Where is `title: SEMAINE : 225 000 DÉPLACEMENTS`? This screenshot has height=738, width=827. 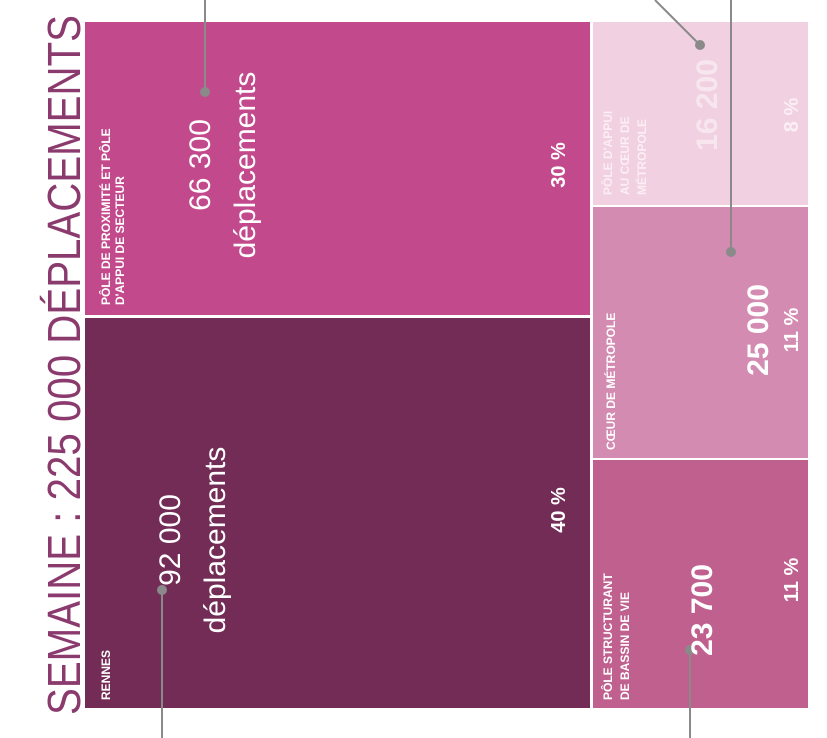 title: SEMAINE : 225 000 DÉPLACEMENTS is located at coordinates (64, 365).